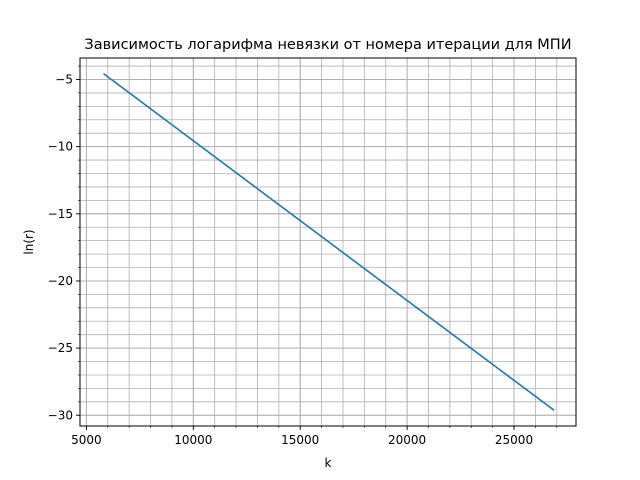 The height and width of the screenshot is (480, 640). What do you see at coordinates (60, 214) in the screenshot?
I see `y-tick-label: −15` at bounding box center [60, 214].